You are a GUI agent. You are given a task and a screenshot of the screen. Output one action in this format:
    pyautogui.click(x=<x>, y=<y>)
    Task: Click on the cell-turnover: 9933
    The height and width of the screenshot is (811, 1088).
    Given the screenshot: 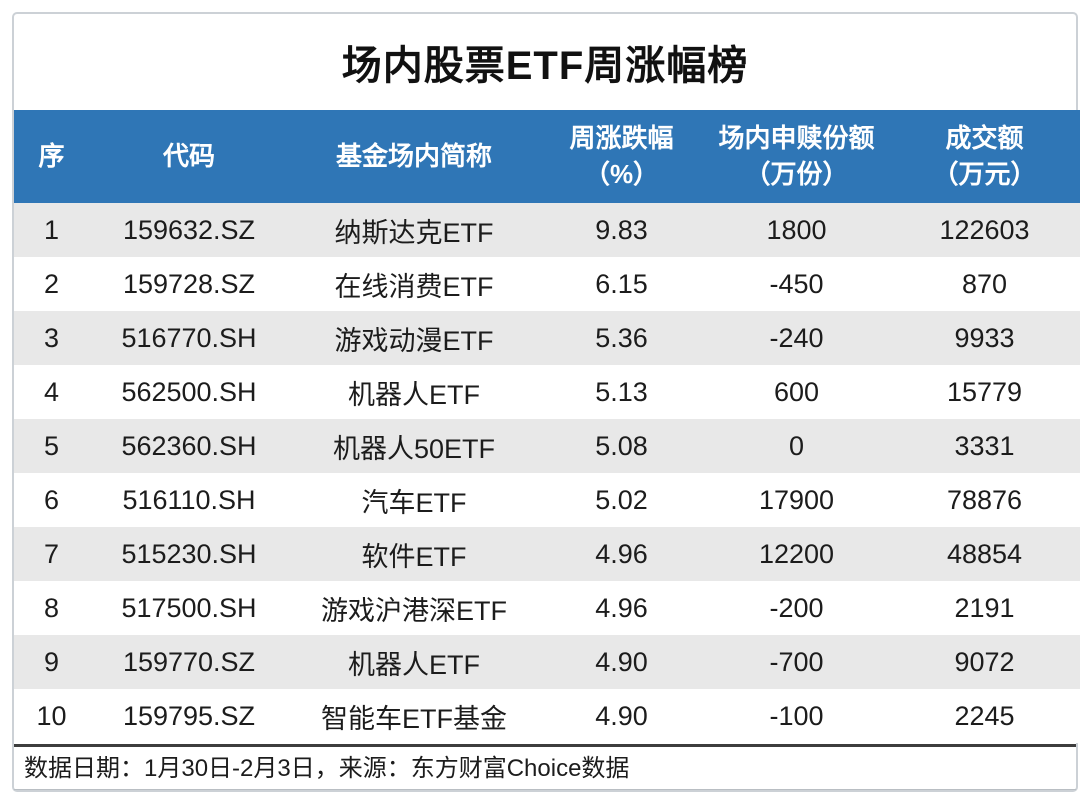 What is the action you would take?
    pyautogui.click(x=984, y=337)
    